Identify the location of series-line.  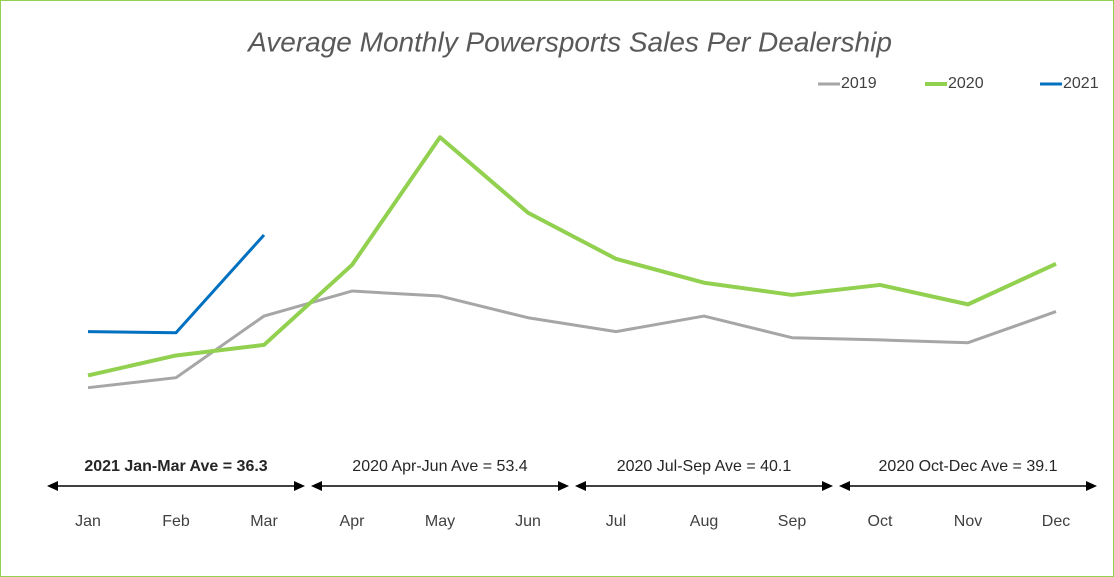
(176, 284).